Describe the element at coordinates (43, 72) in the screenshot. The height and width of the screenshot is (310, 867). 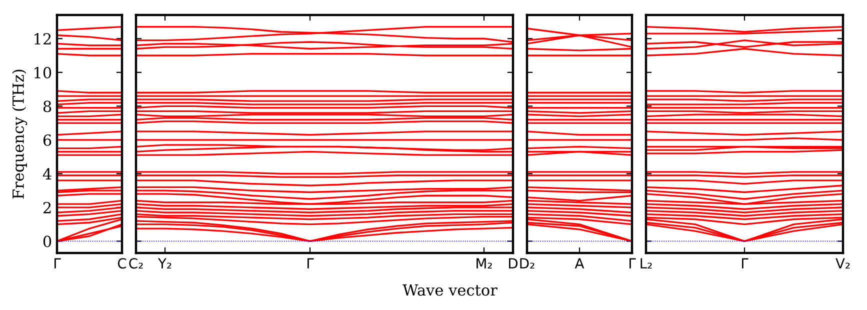
I see `y-tick-label: 10` at that location.